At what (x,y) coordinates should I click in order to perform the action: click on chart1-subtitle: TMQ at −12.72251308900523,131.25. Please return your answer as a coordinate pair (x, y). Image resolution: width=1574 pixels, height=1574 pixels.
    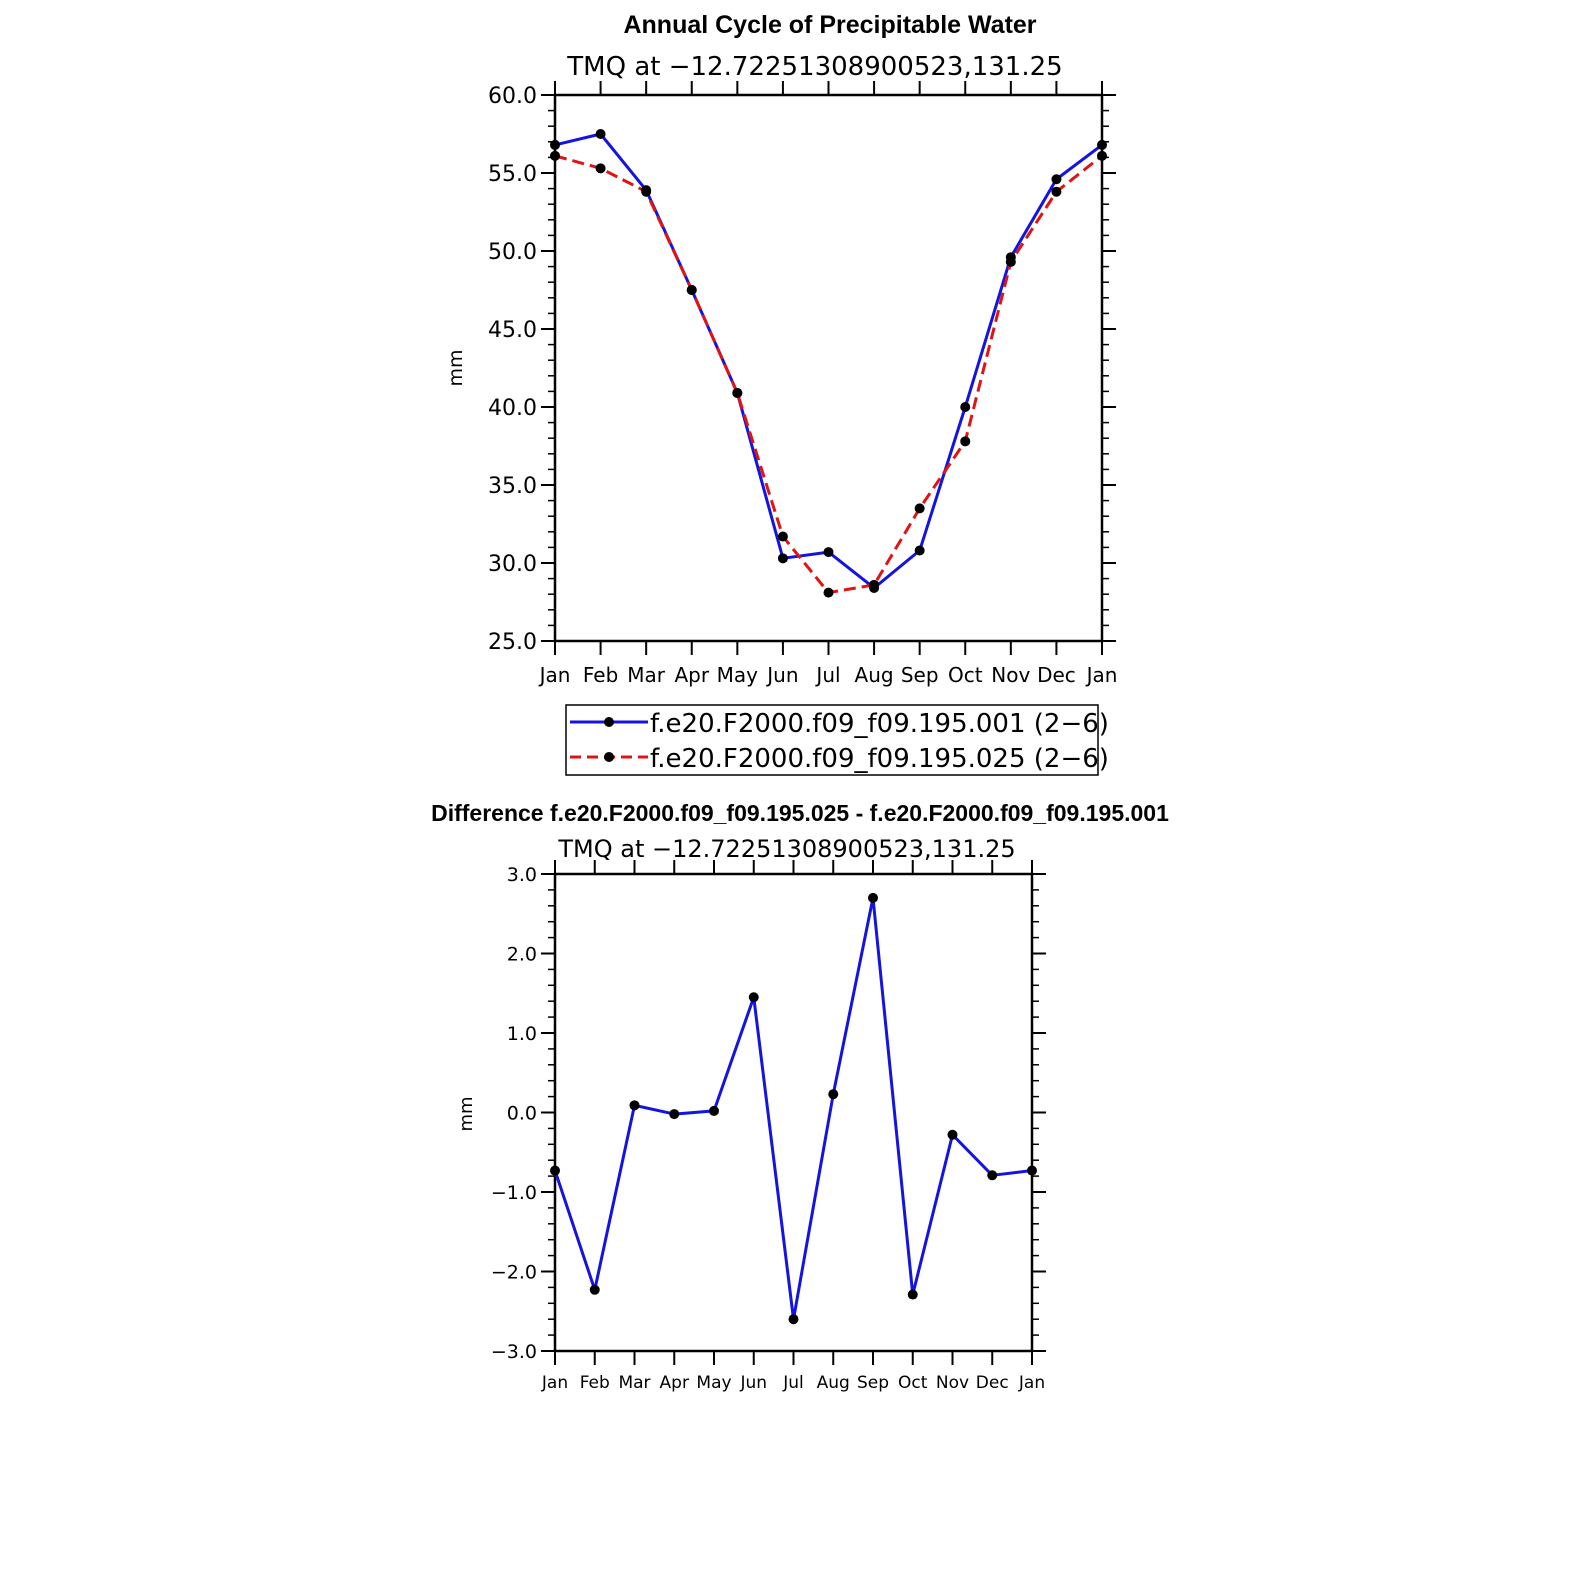
    Looking at the image, I should click on (814, 67).